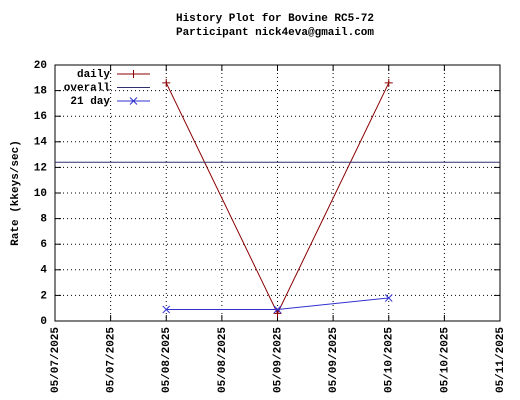 Image resolution: width=520 pixels, height=400 pixels. What do you see at coordinates (43, 220) in the screenshot?
I see `y-tick-label: 8` at bounding box center [43, 220].